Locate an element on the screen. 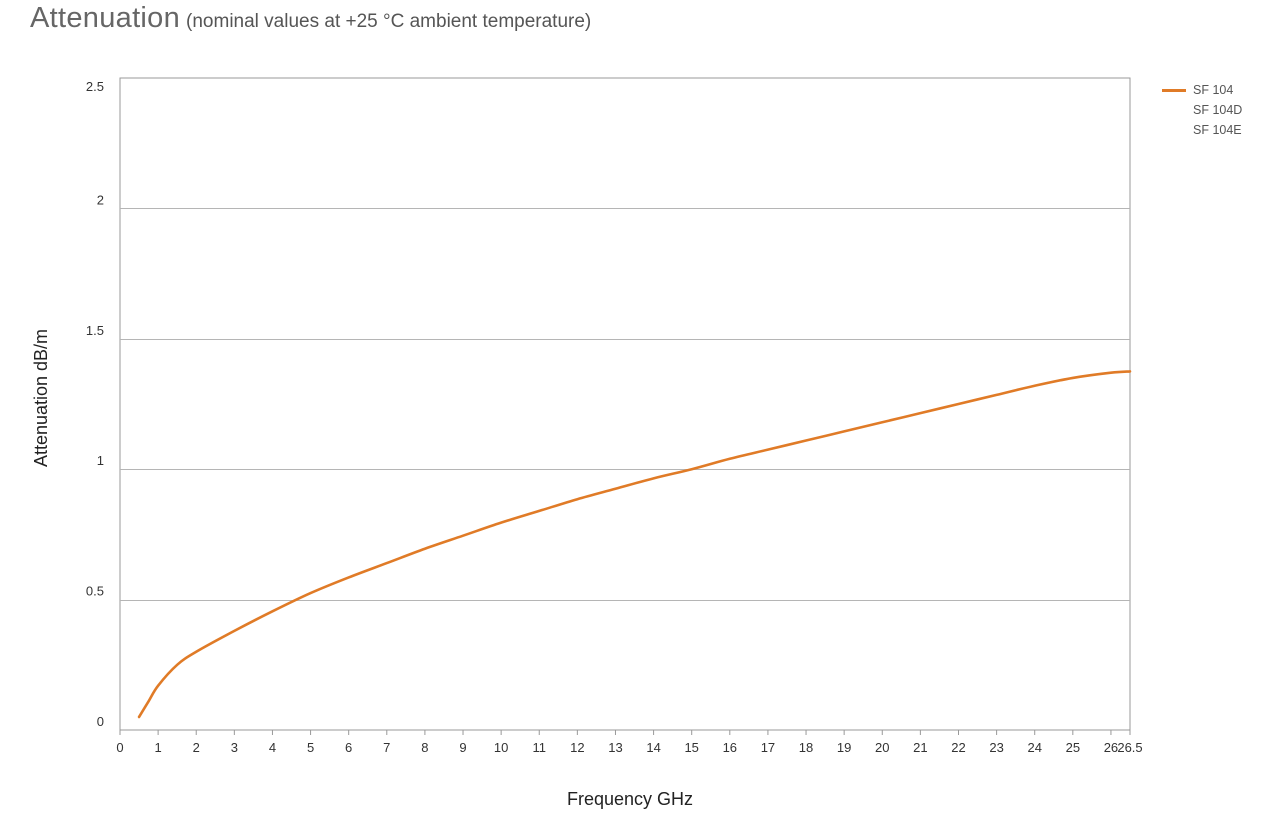  x-tick-label: 3 is located at coordinates (234, 747).